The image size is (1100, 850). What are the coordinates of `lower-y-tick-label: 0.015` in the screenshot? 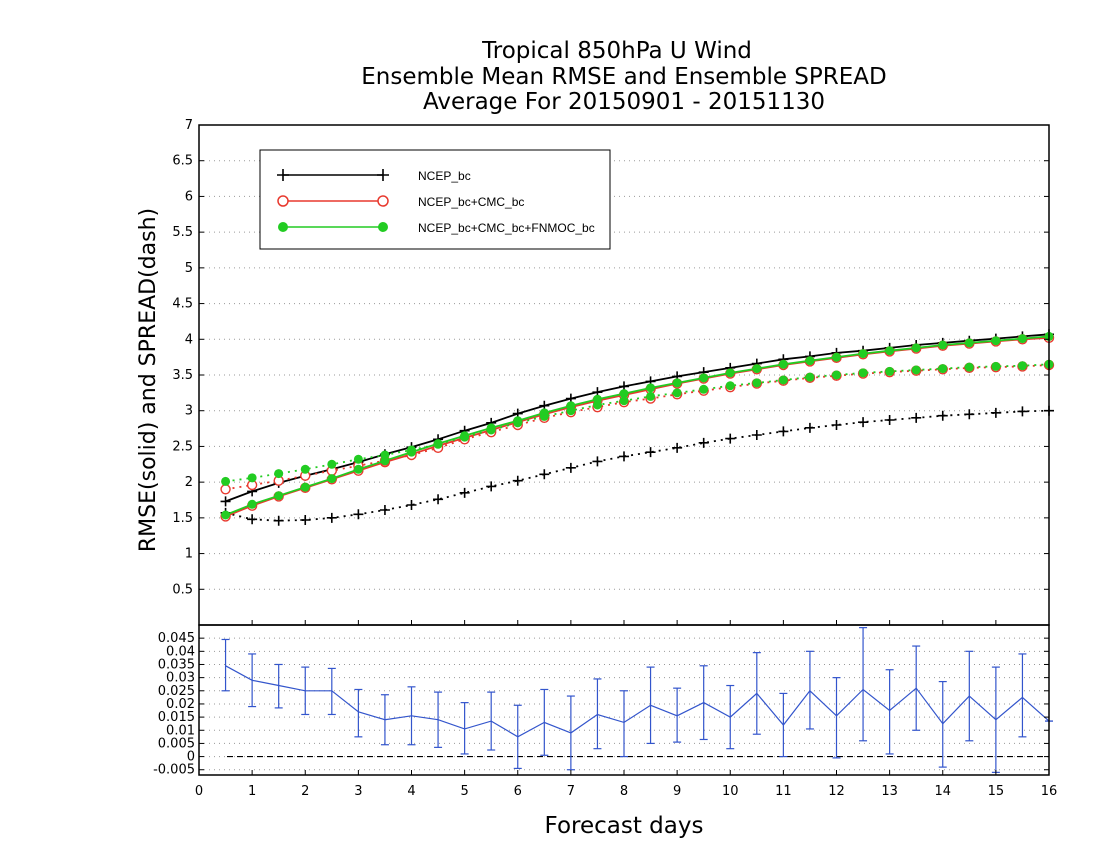 It's located at (176, 717).